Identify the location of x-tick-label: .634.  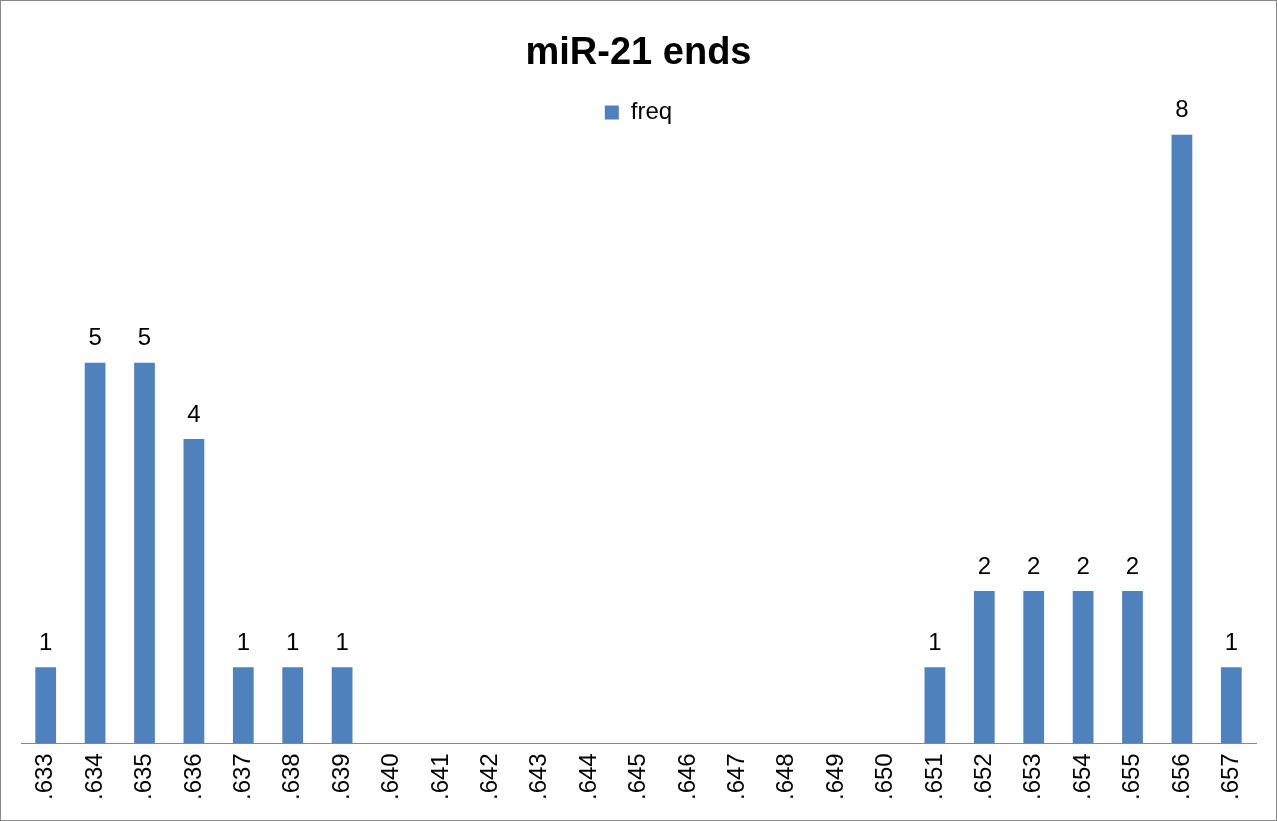
(93, 777).